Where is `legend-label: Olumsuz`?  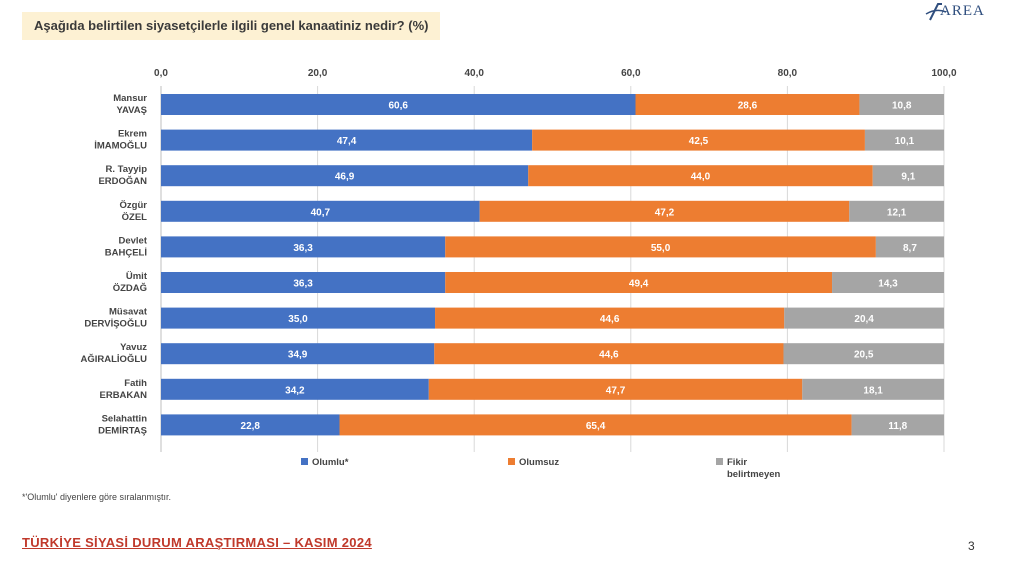 legend-label: Olumsuz is located at coordinates (539, 462).